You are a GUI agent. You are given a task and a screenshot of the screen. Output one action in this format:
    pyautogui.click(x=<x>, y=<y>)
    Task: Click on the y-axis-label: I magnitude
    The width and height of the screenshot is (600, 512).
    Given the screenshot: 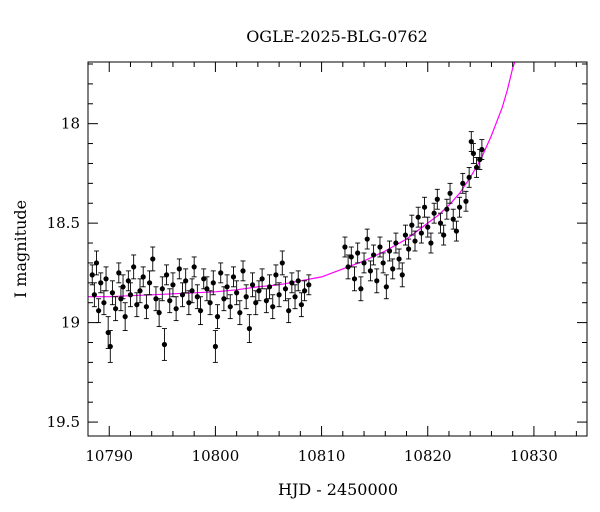 What is the action you would take?
    pyautogui.click(x=20, y=249)
    